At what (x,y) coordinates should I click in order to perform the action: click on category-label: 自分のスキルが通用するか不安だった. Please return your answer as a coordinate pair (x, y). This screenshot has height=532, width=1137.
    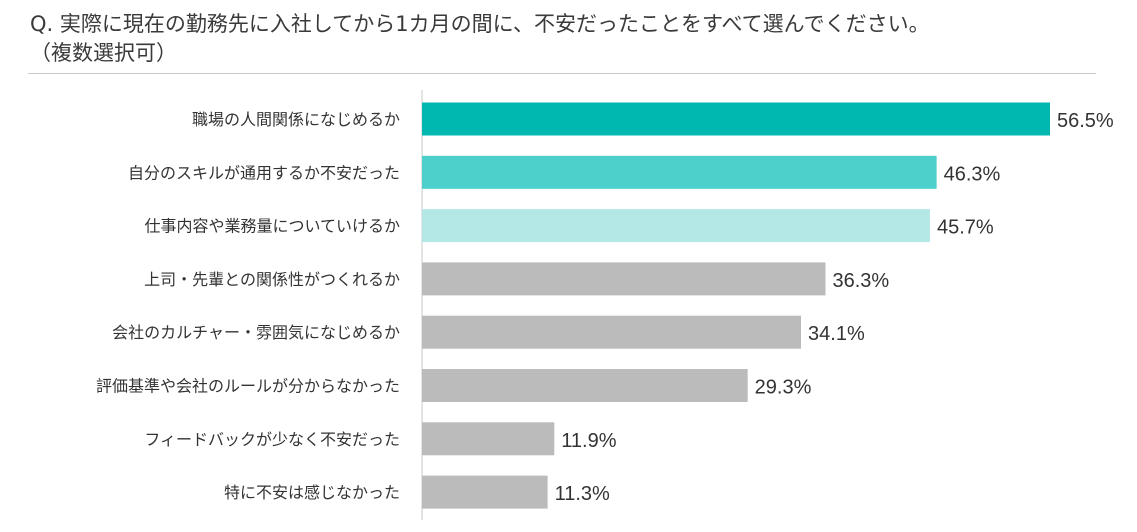
    Looking at the image, I should click on (264, 172).